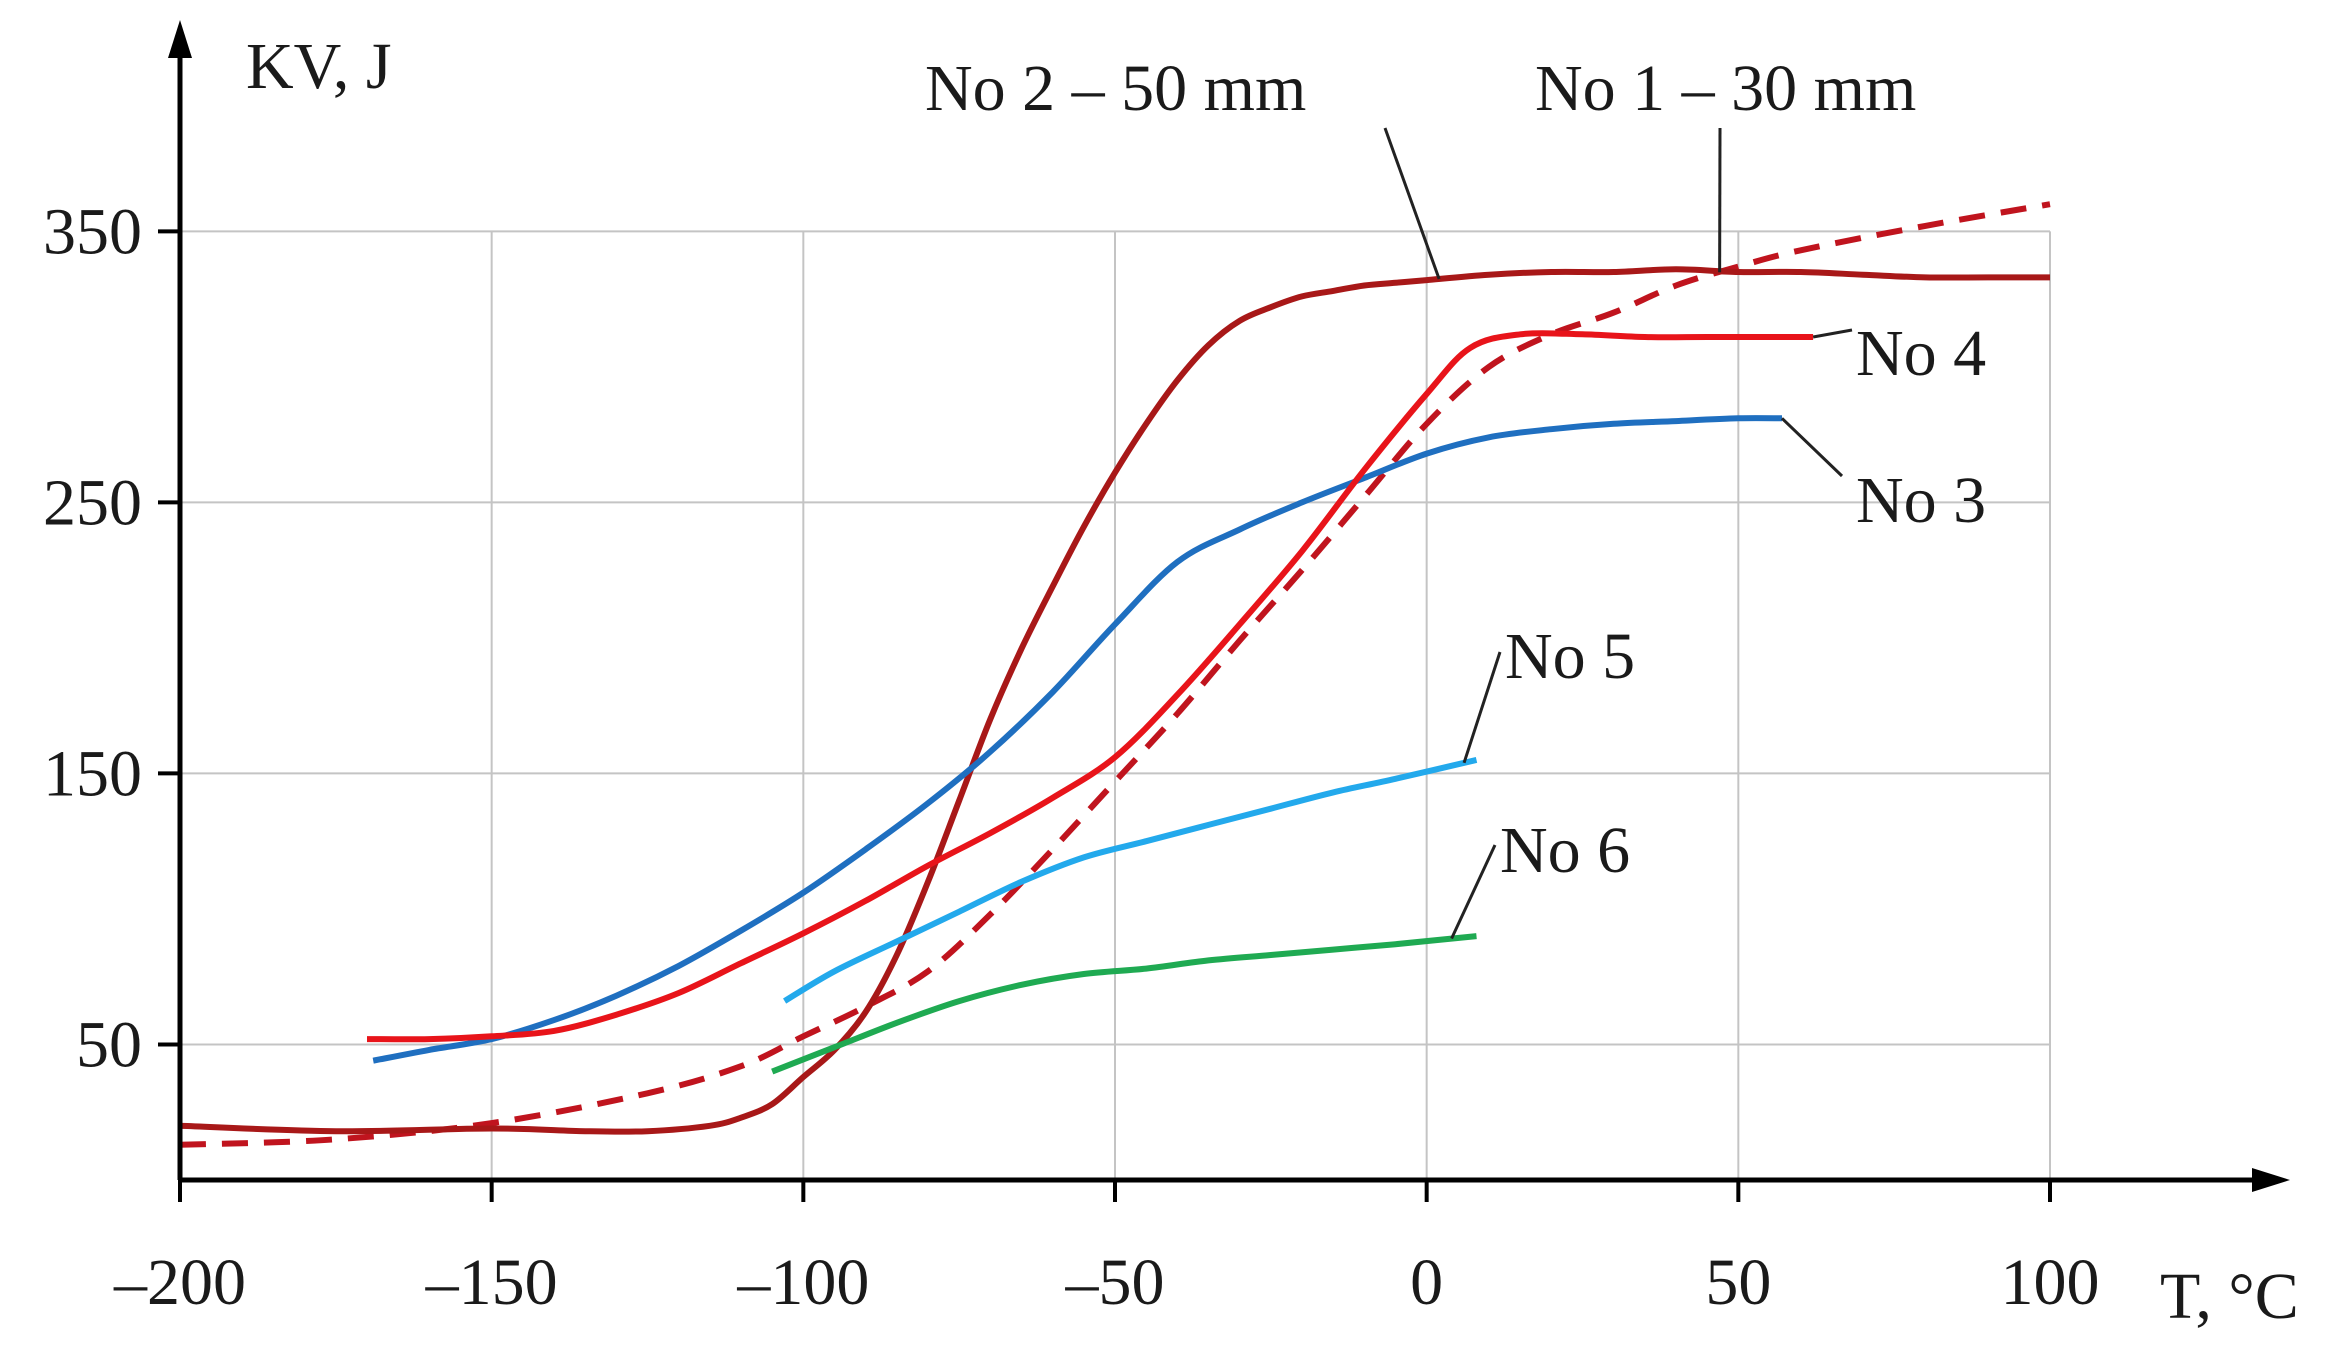 The width and height of the screenshot is (2344, 1354). I want to click on series-label-5: No 5, so click(1570, 656).